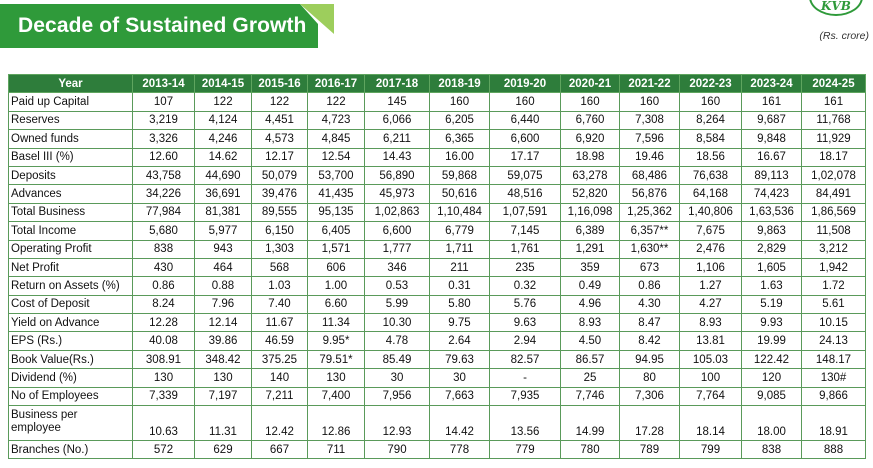 Image resolution: width=873 pixels, height=468 pixels. Describe the element at coordinates (710, 120) in the screenshot. I see `table-cell: 8,264` at that location.